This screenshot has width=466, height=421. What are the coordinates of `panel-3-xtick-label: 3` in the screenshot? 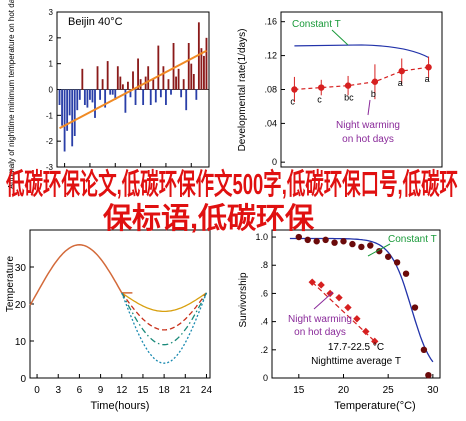 It's located at (58, 390).